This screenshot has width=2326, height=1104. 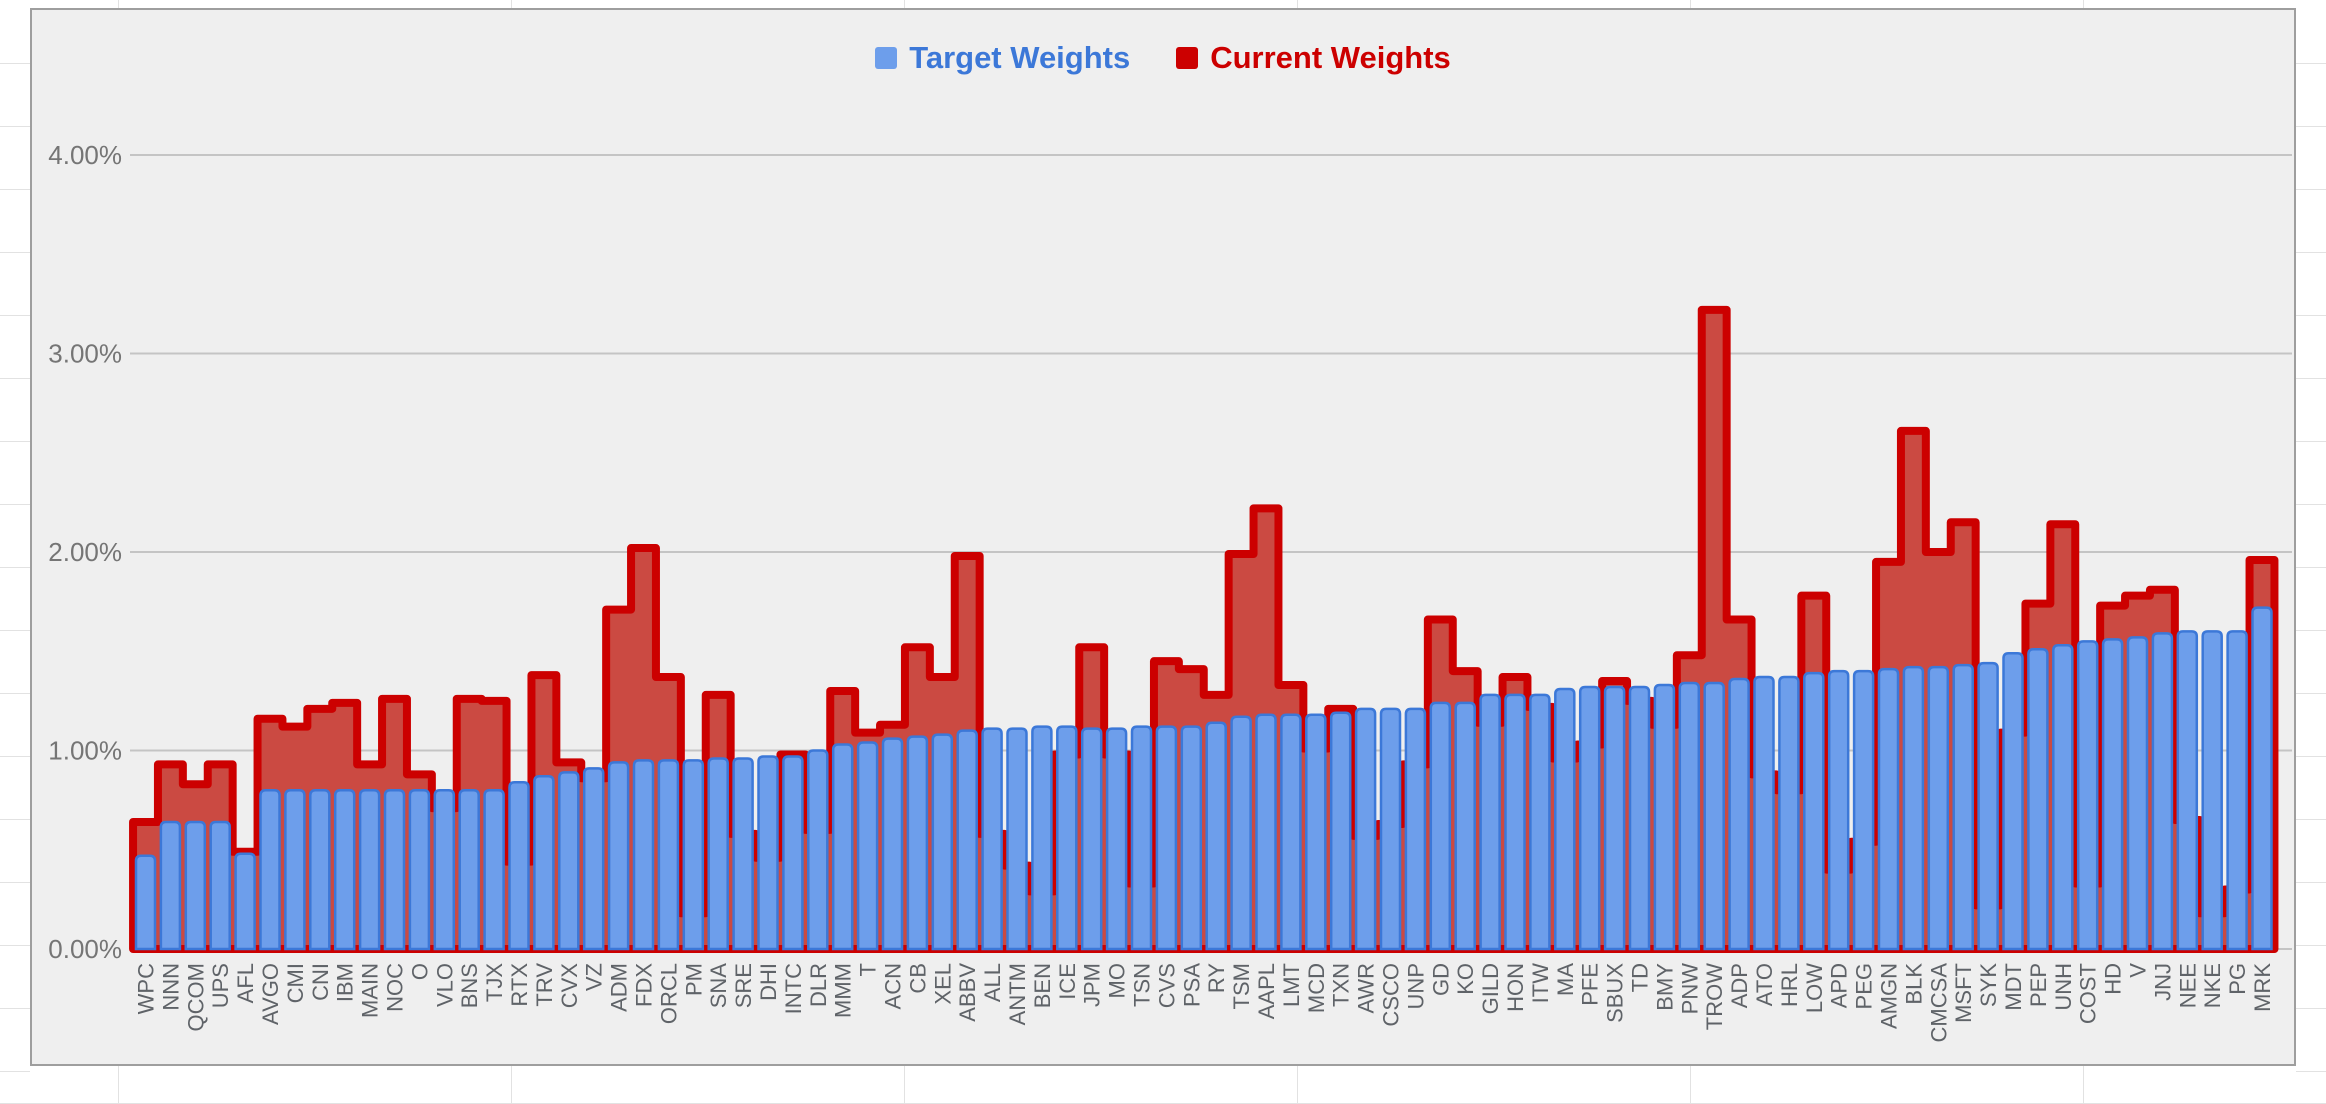 What do you see at coordinates (1814, 988) in the screenshot?
I see `x-tick-label: LOW` at bounding box center [1814, 988].